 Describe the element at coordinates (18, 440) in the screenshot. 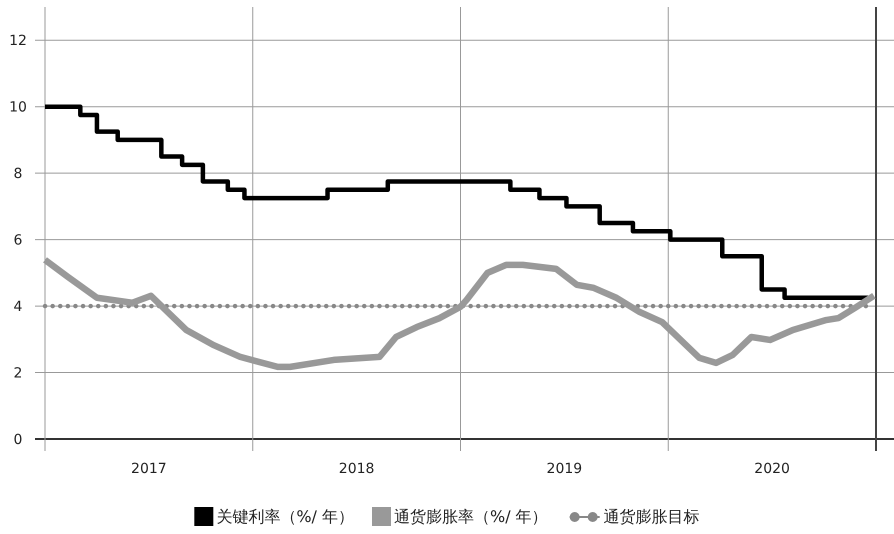

I see `y-tick-label: 0` at that location.